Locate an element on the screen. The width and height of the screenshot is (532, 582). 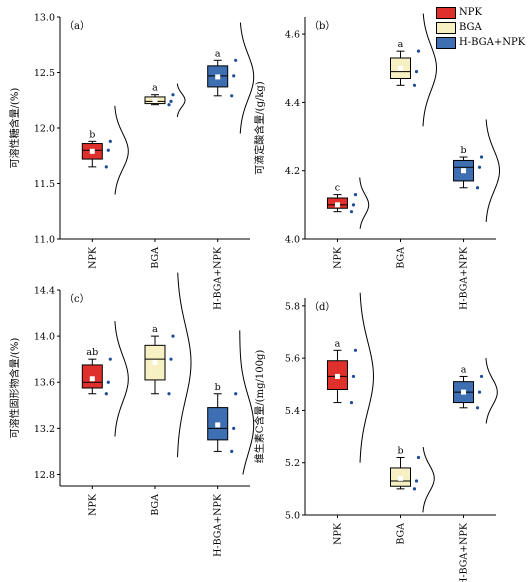
panel-label: （a） is located at coordinates (77, 26).